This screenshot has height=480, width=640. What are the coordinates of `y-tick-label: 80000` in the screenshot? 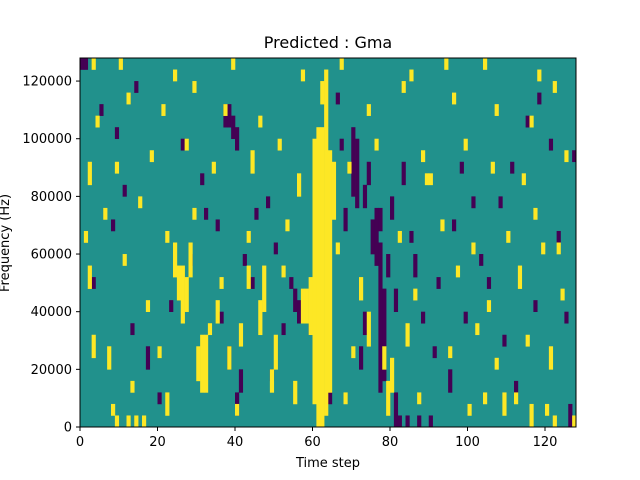 It's located at (51, 197).